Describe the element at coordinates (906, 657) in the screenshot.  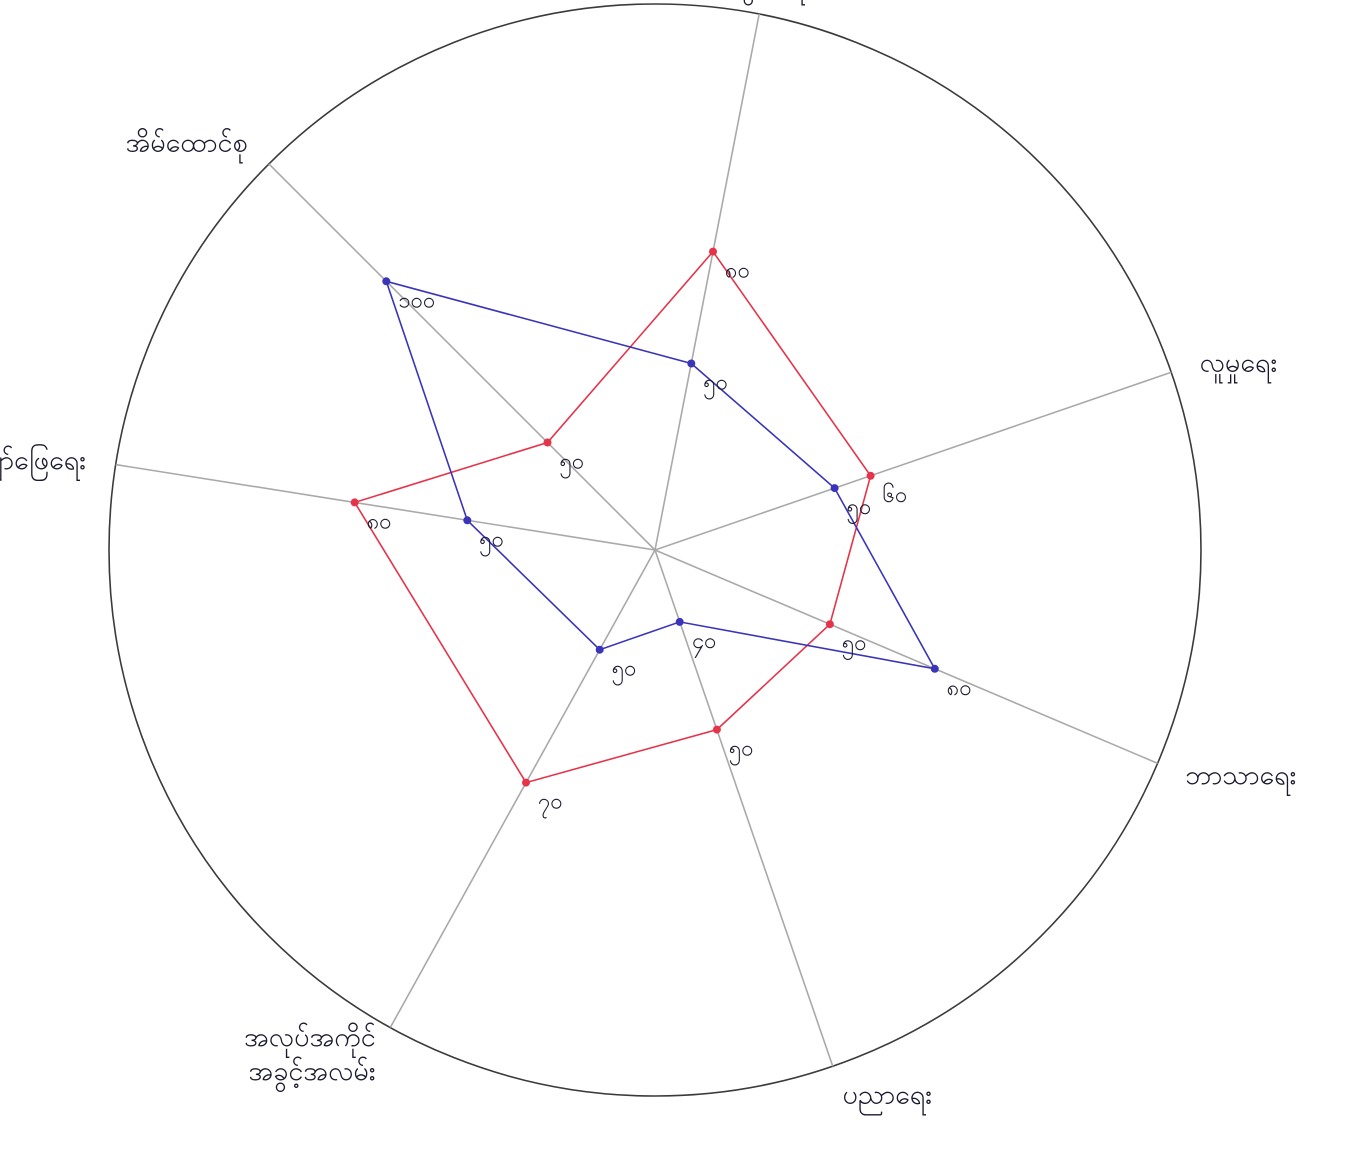
I see `axis-line-spiritual` at that location.